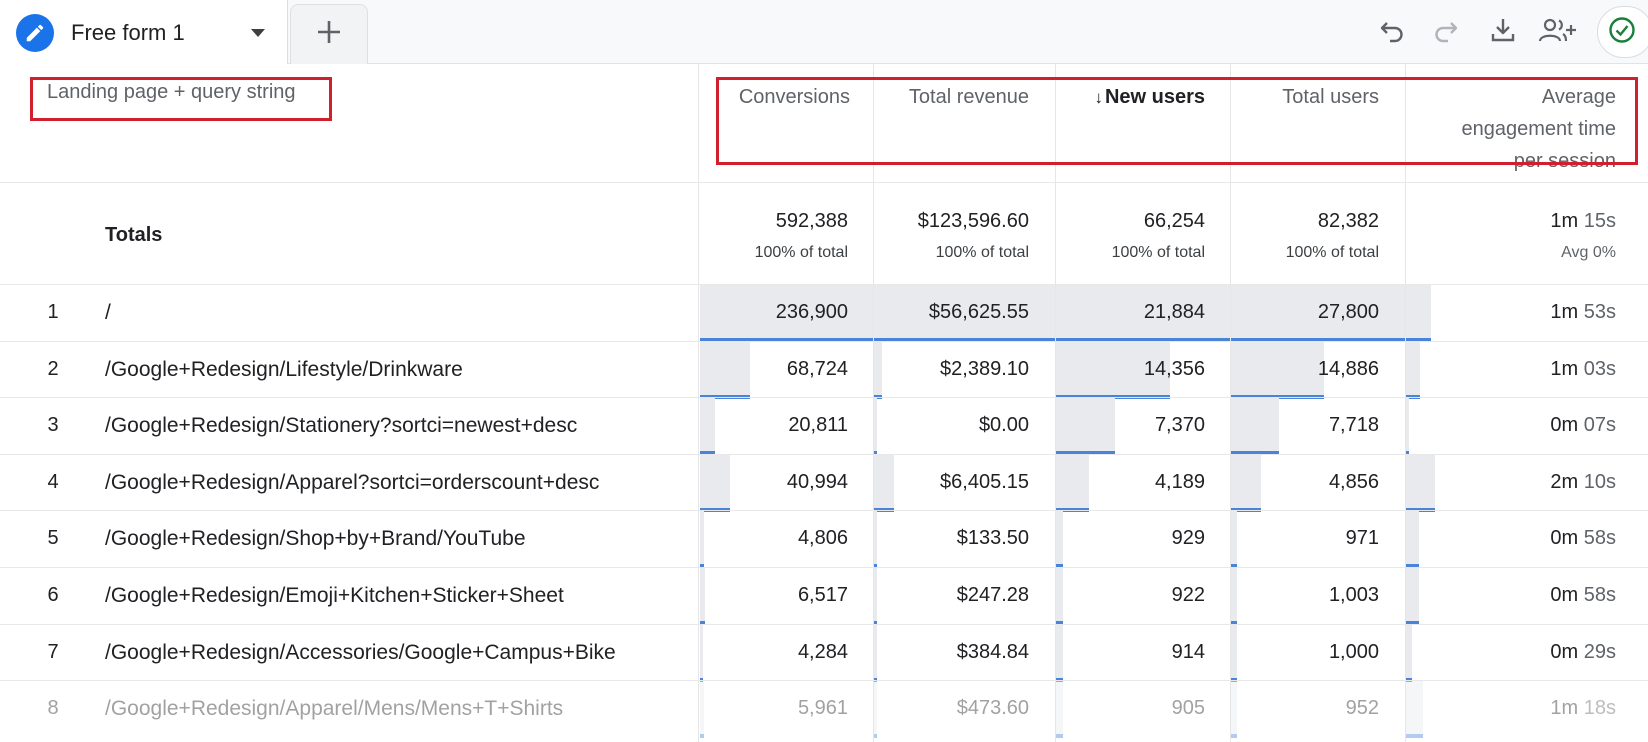 This screenshot has width=1648, height=742. I want to click on total-users-bar, so click(1318, 313).